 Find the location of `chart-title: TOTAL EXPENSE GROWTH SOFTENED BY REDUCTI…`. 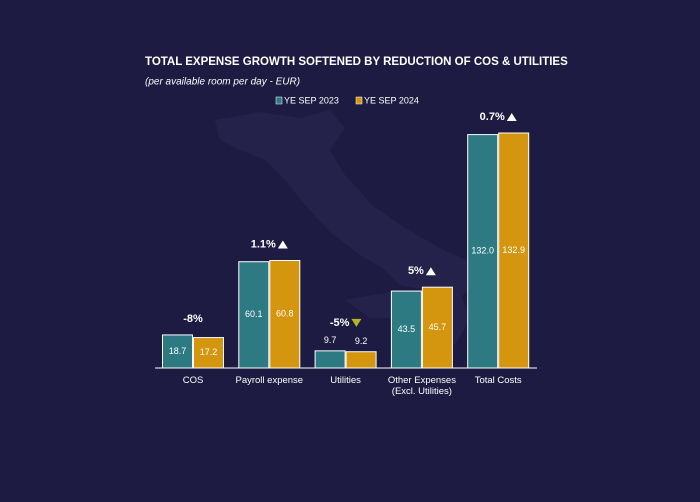

chart-title: TOTAL EXPENSE GROWTH SOFTENED BY REDUCTI… is located at coordinates (356, 62).